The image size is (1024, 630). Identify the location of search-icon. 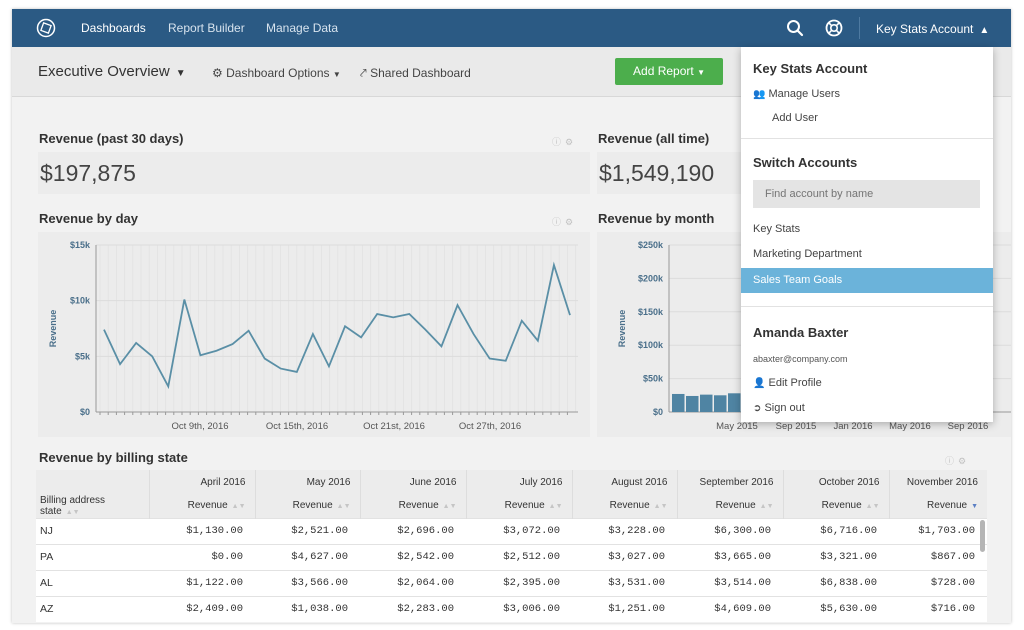
(795, 28).